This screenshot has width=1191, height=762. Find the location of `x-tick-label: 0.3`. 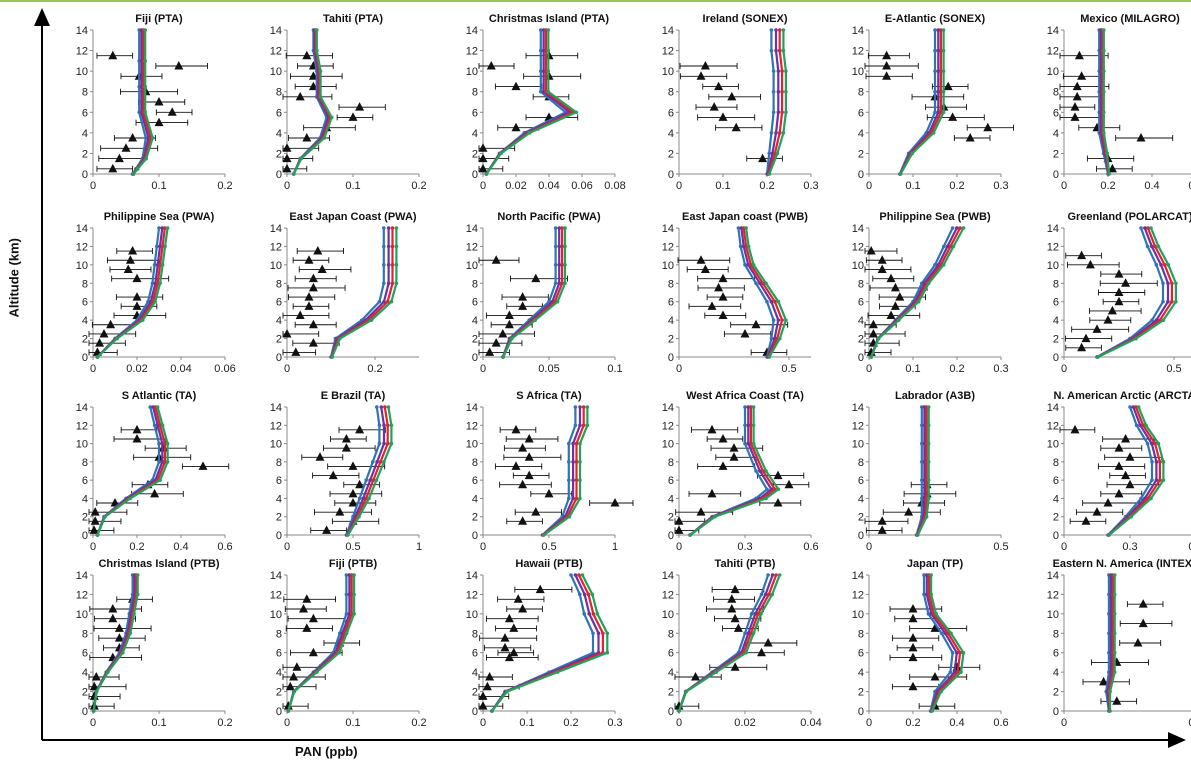

x-tick-label: 0.3 is located at coordinates (614, 723).